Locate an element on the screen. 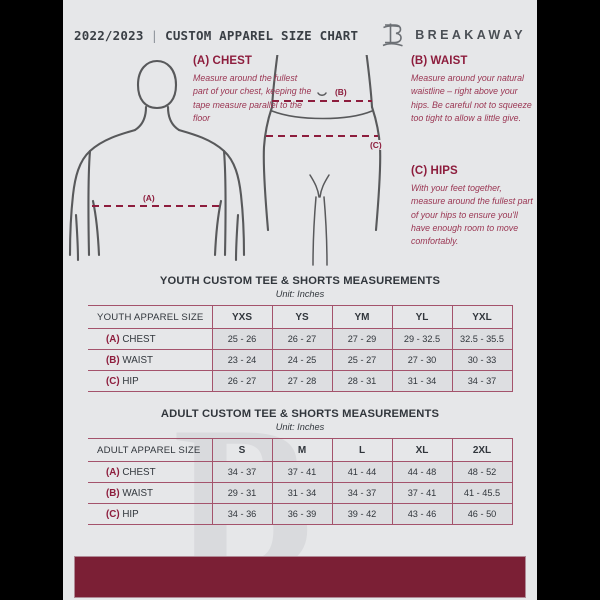  adult-r1-c1: 31 - 34 is located at coordinates (302, 493).